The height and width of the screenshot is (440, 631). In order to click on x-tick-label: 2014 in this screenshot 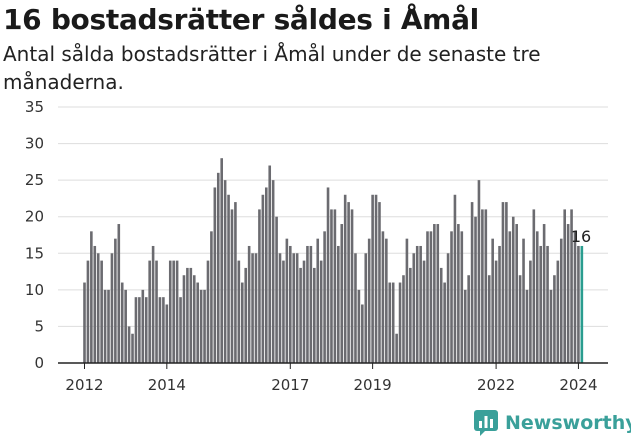, I will do `click(167, 385)`.